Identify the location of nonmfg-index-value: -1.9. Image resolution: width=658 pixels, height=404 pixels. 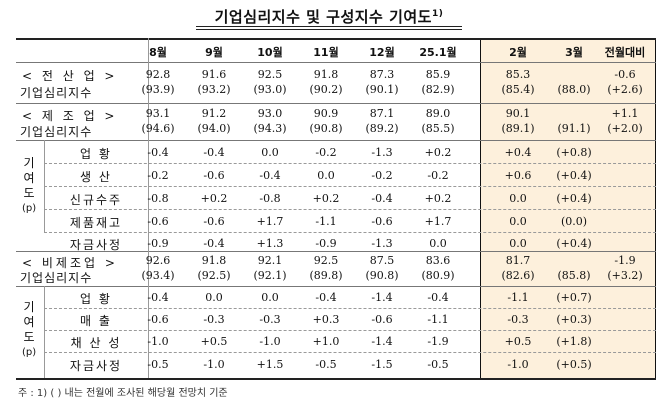
(625, 260).